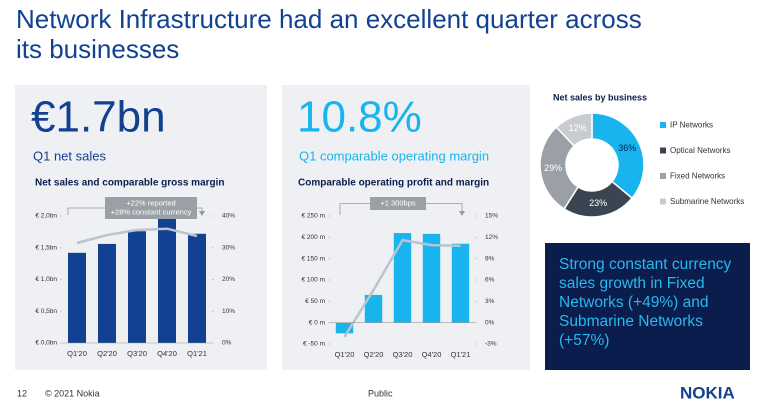 Image resolution: width=766 pixels, height=413 pixels. Describe the element at coordinates (380, 393) in the screenshot. I see `classification: Public` at that location.